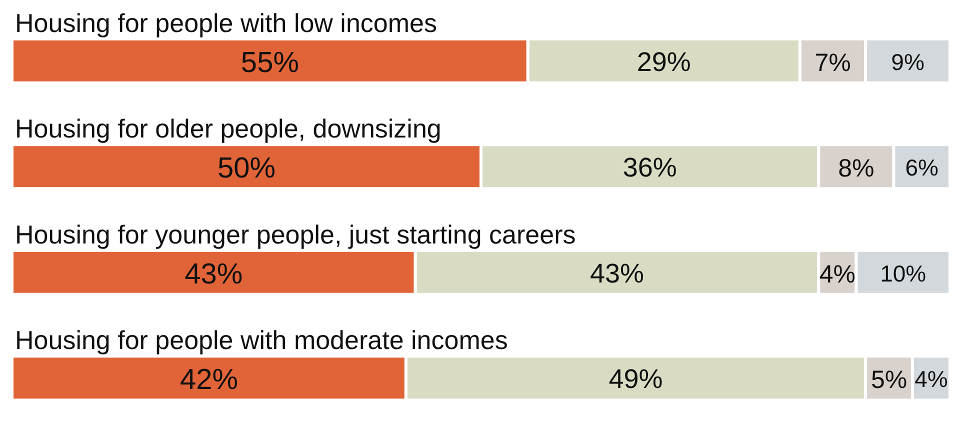  Describe the element at coordinates (295, 234) in the screenshot. I see `y-tick-label: Housing for younger people, just starting careers` at that location.